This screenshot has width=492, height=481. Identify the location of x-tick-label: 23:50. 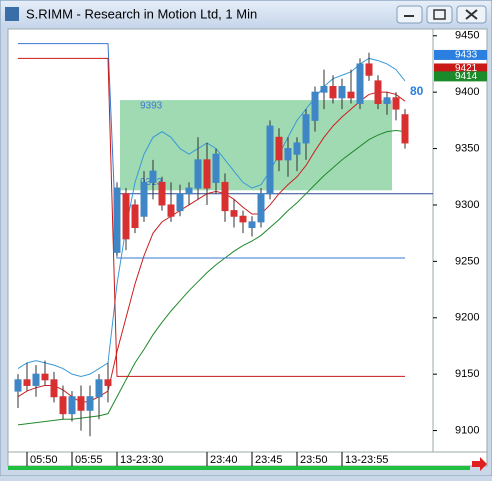
(314, 460).